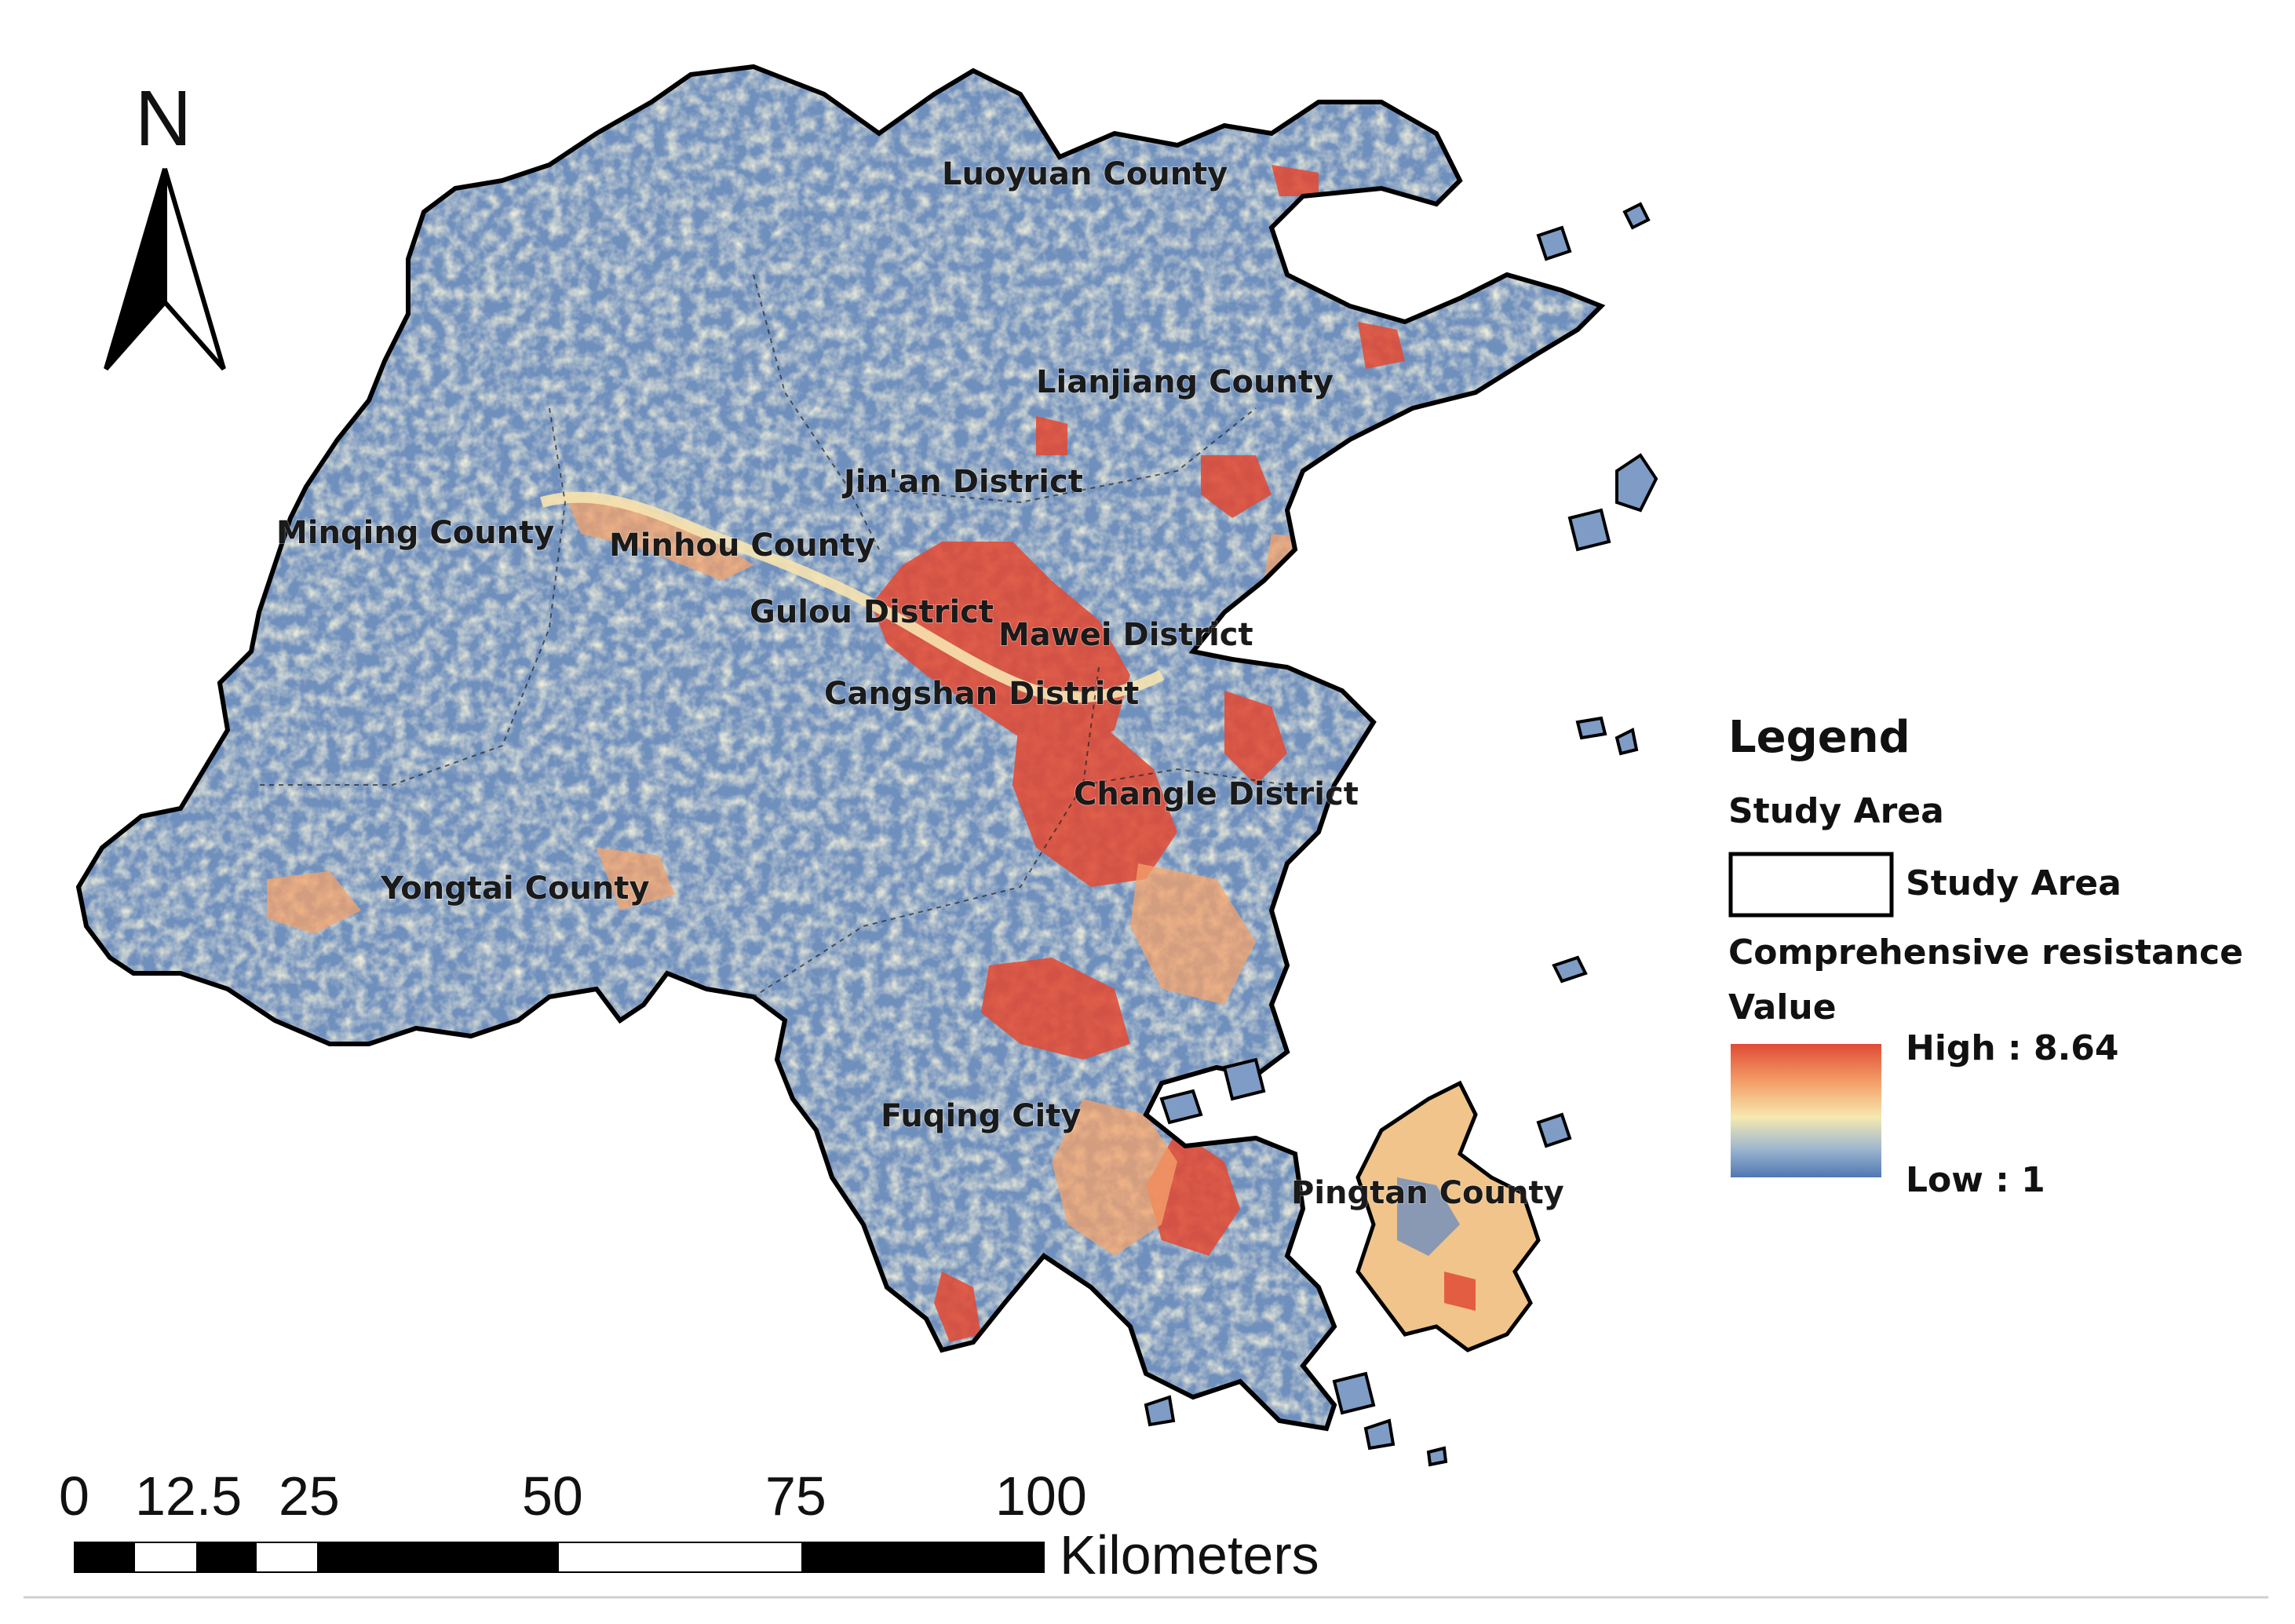  I want to click on label-fuqing: Fuqing City, so click(981, 1116).